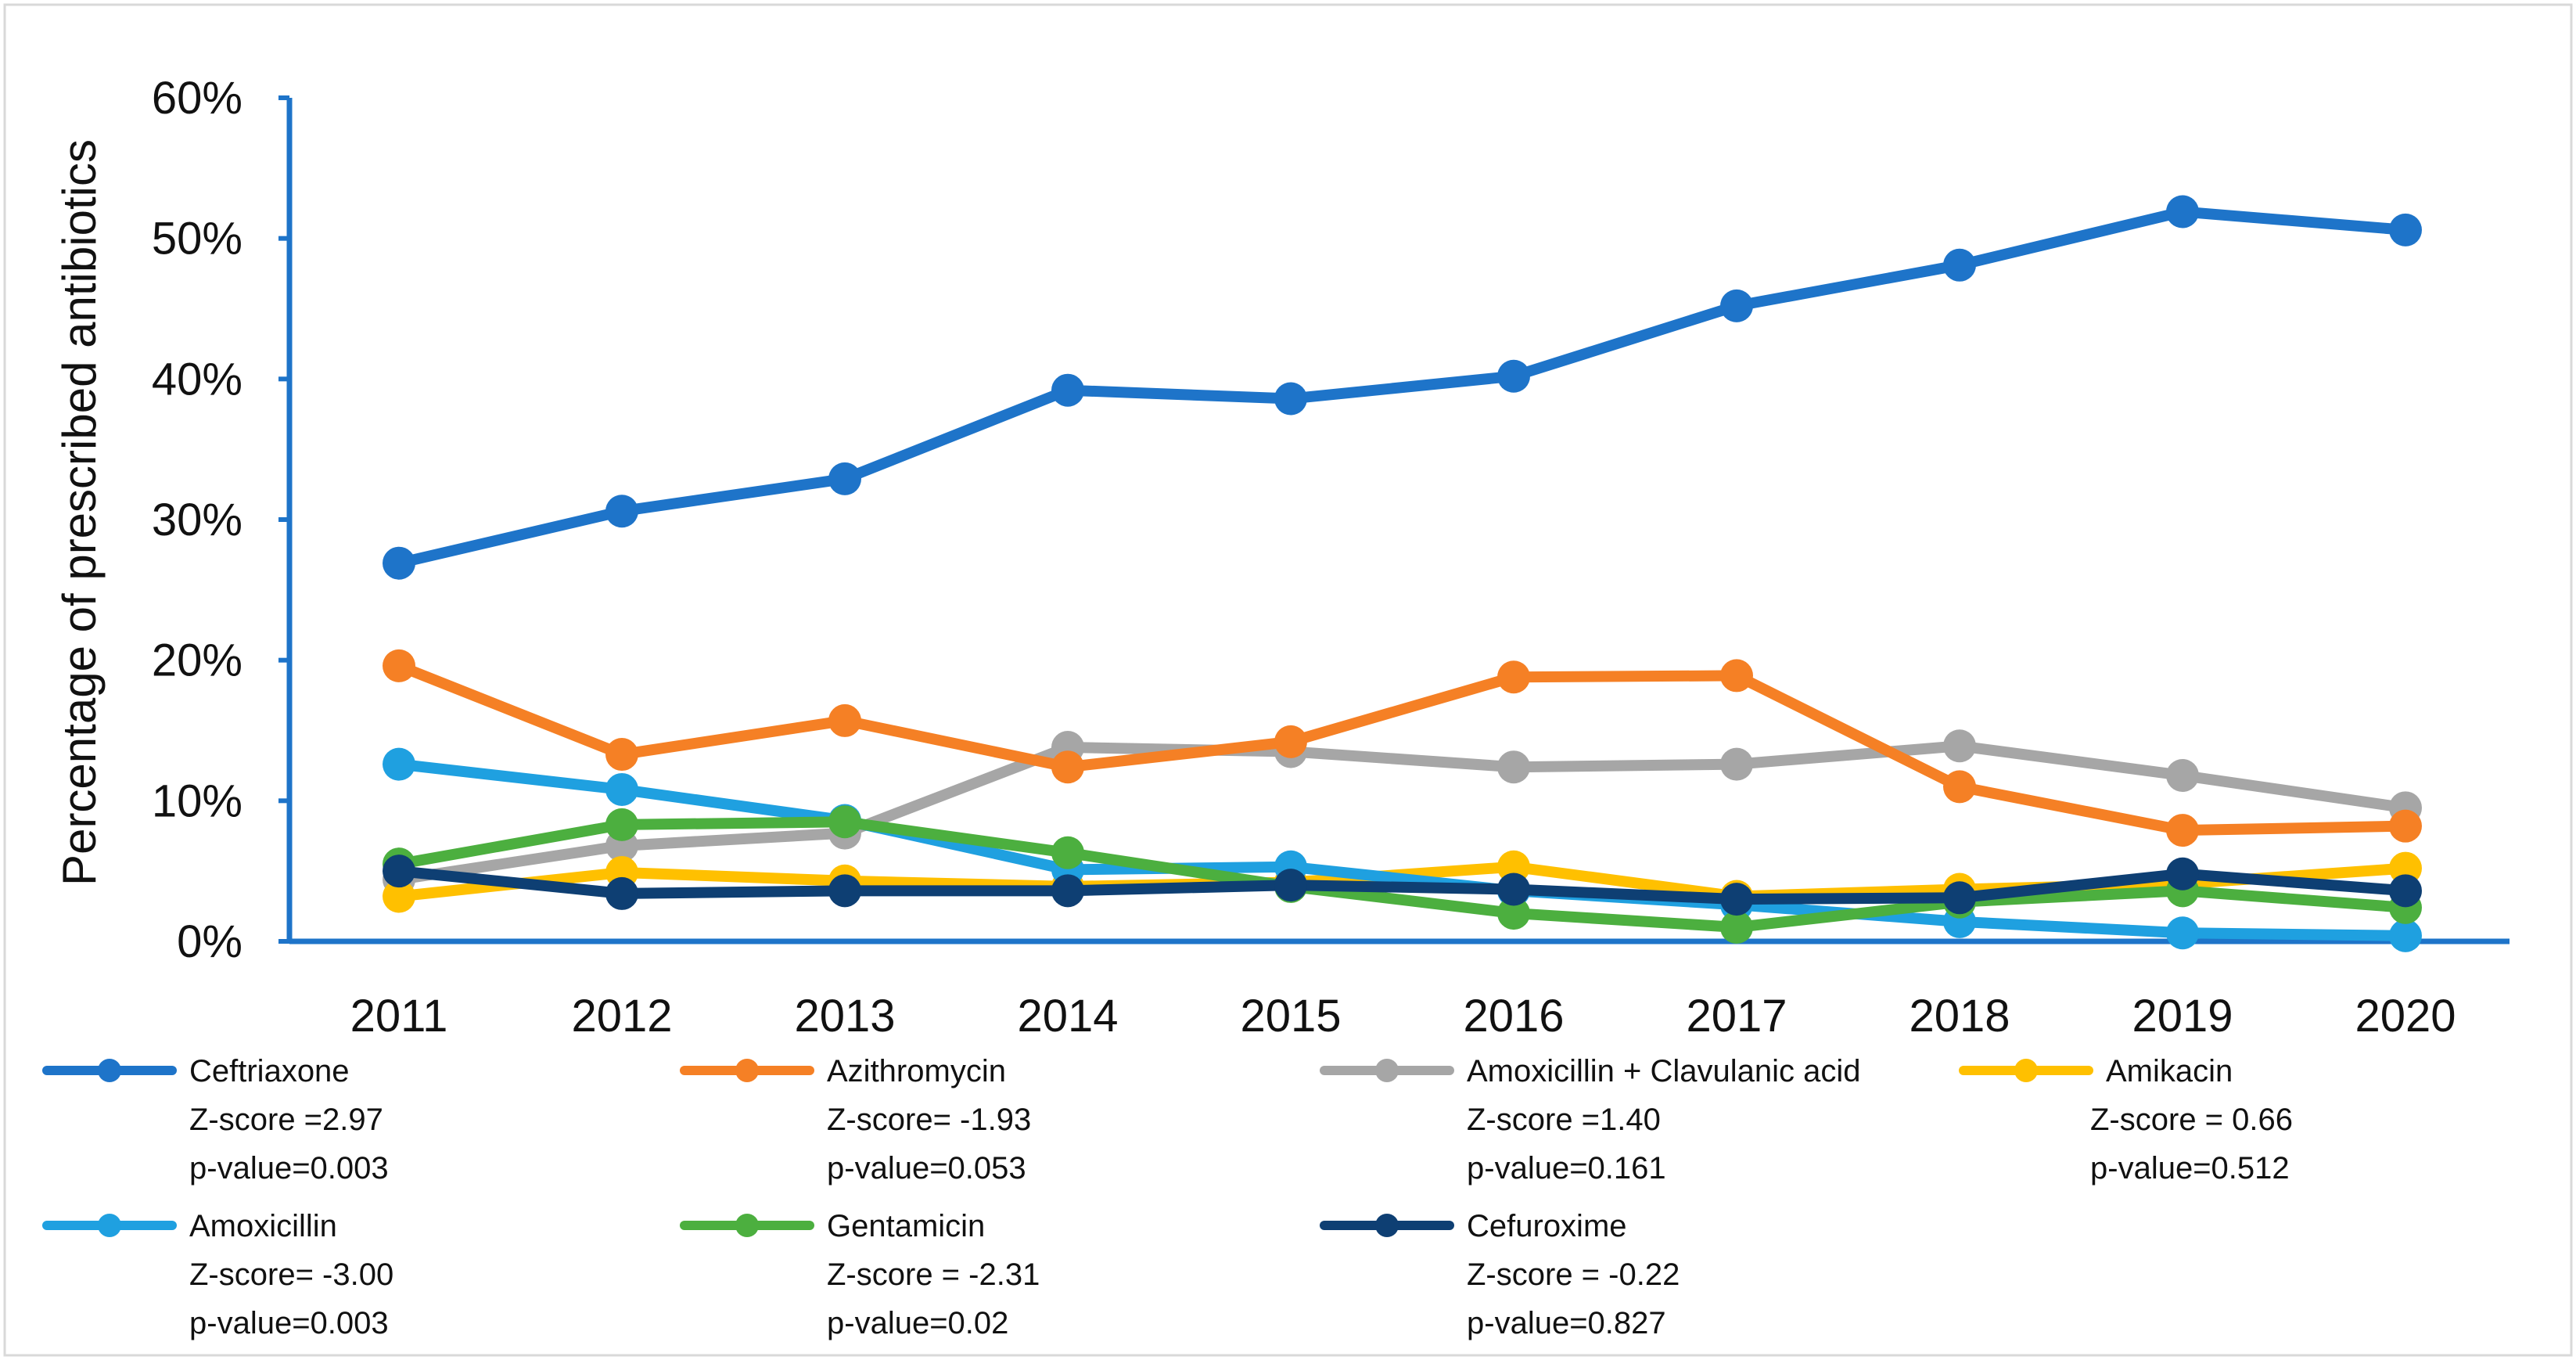 The image size is (2576, 1360). What do you see at coordinates (210, 941) in the screenshot?
I see `y-tick-label: 0%` at bounding box center [210, 941].